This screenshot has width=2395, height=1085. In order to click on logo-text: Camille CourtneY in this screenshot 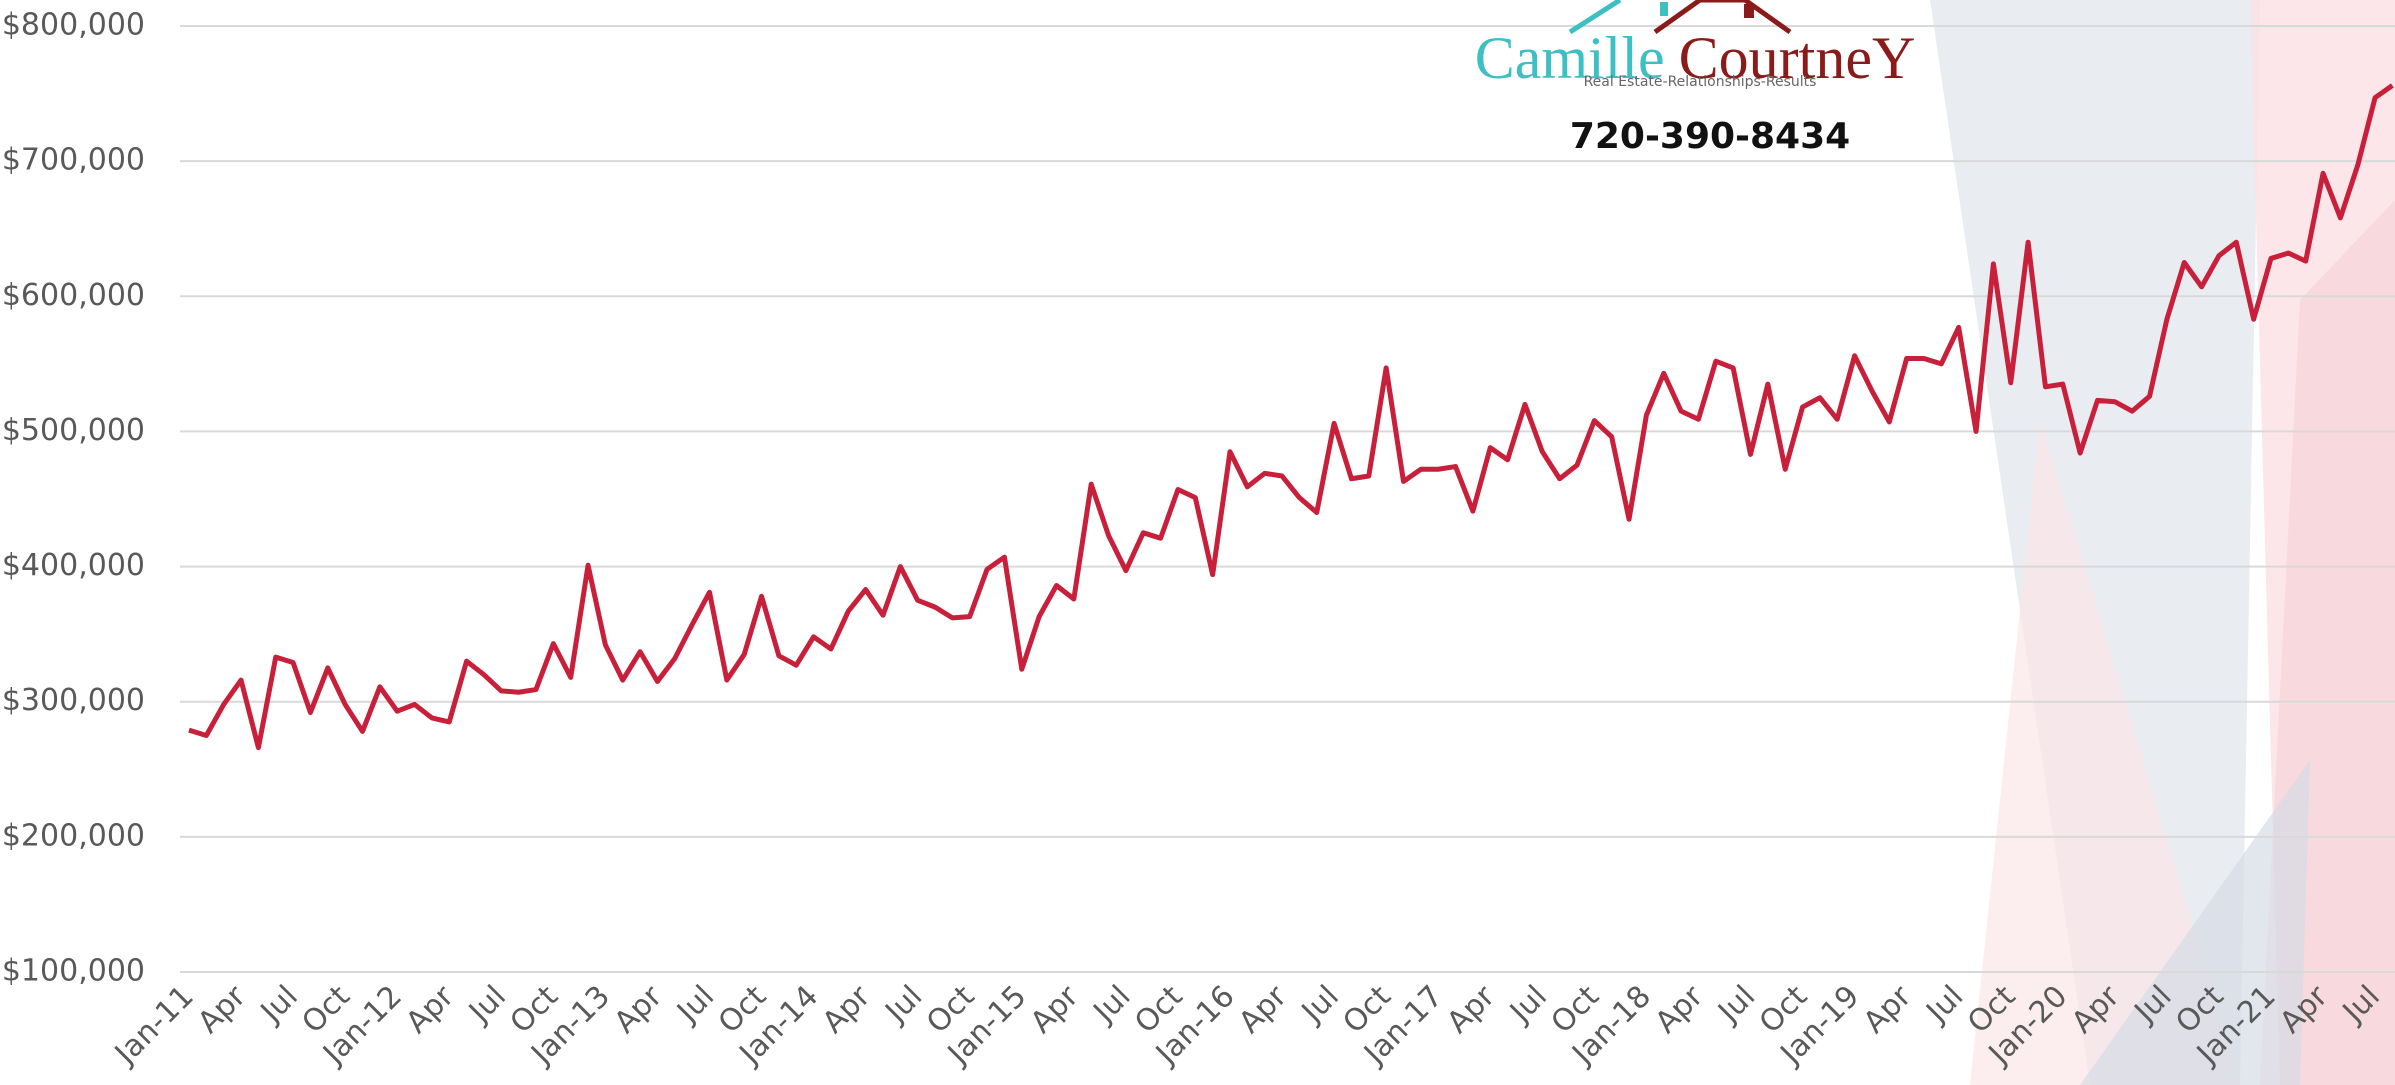, I will do `click(1695, 58)`.